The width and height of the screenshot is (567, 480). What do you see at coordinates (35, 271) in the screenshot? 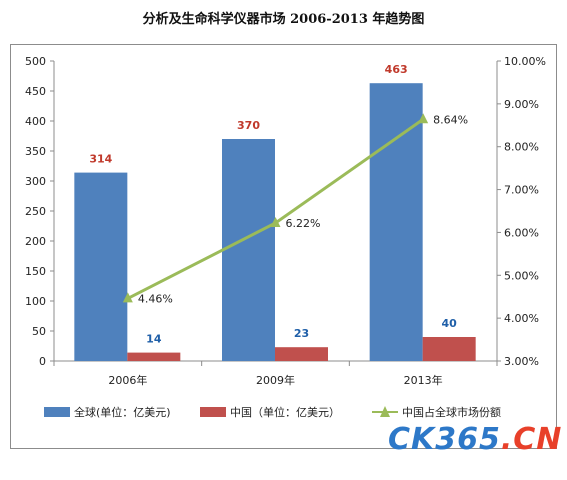
I see `y-left-tick-label: 150` at bounding box center [35, 271].